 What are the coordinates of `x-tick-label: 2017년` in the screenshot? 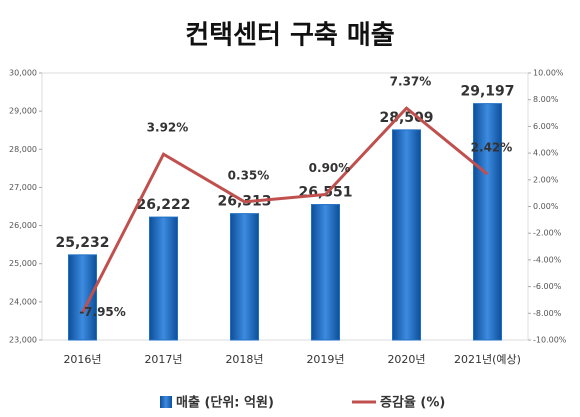 It's located at (163, 359).